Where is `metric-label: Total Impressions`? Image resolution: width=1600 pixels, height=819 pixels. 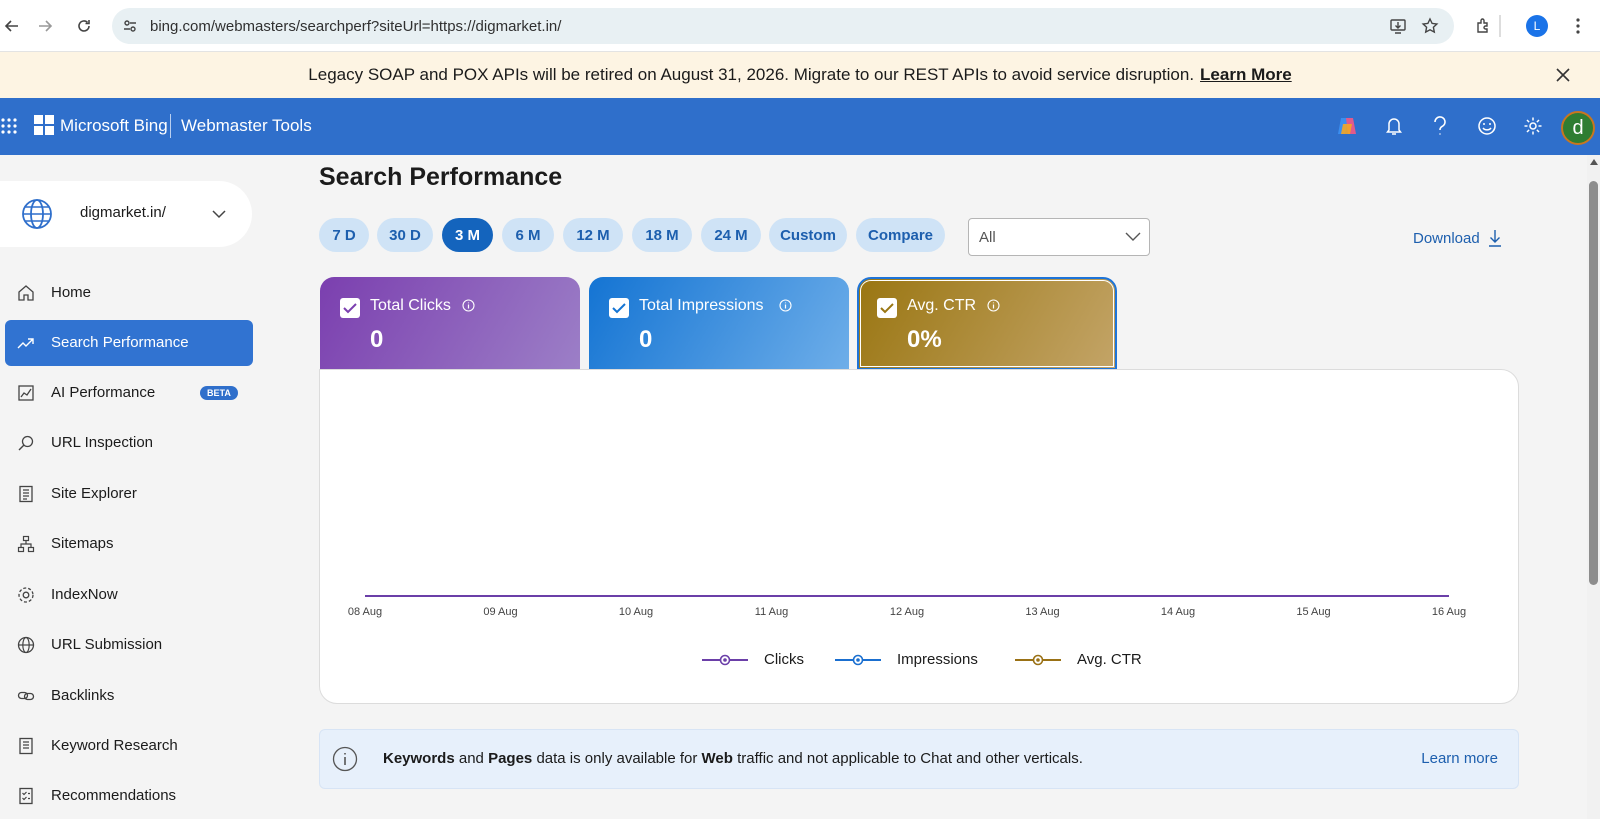
metric-label: Total Impressions is located at coordinates (701, 305).